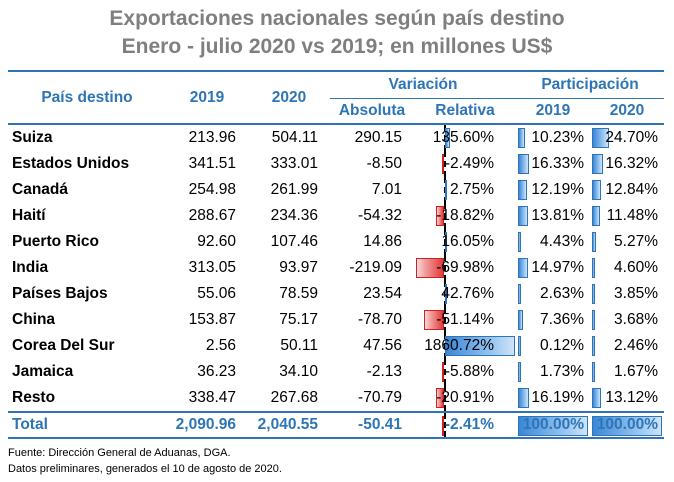  Describe the element at coordinates (384, 163) in the screenshot. I see `variation-absolute: -8.50` at that location.